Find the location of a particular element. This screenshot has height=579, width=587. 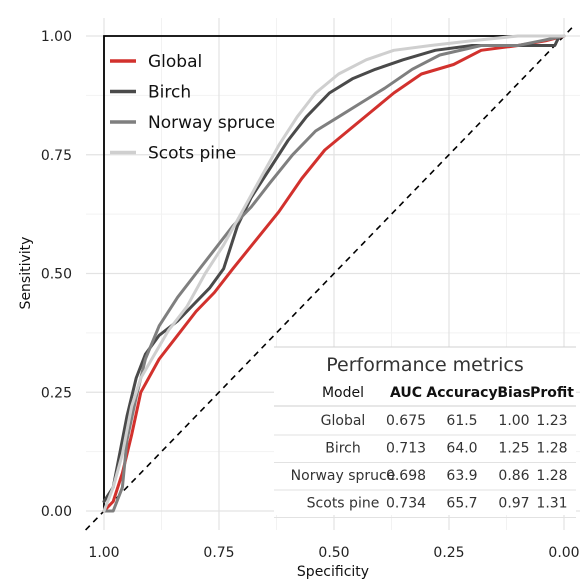

x-tick-label: 0.00 is located at coordinates (563, 553).